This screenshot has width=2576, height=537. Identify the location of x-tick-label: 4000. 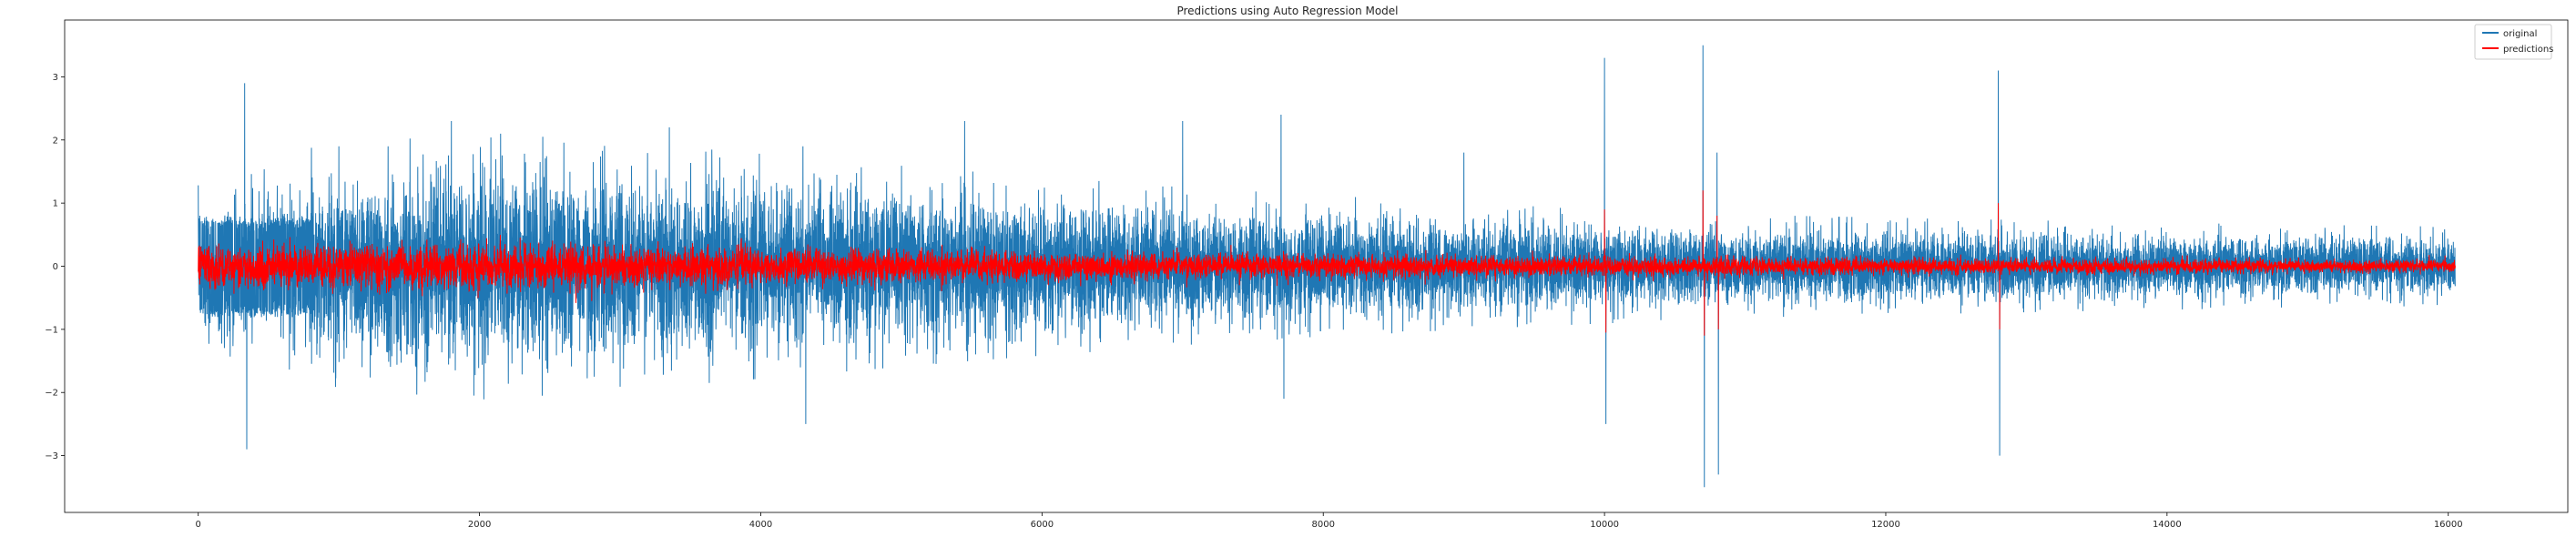
(760, 525).